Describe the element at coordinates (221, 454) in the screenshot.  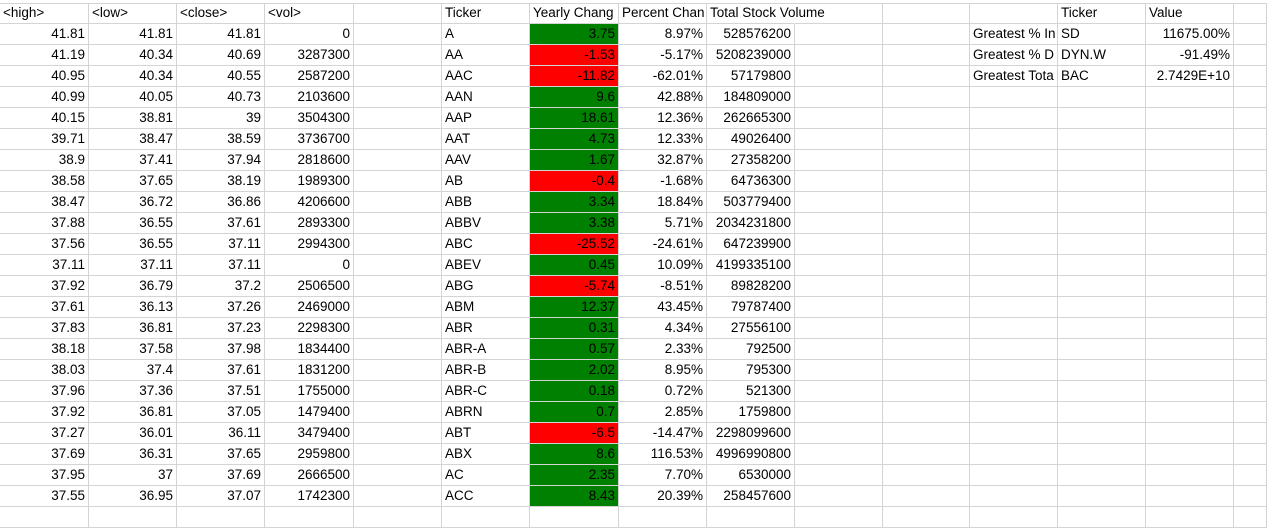
I see `cell-close: 37.65` at that location.